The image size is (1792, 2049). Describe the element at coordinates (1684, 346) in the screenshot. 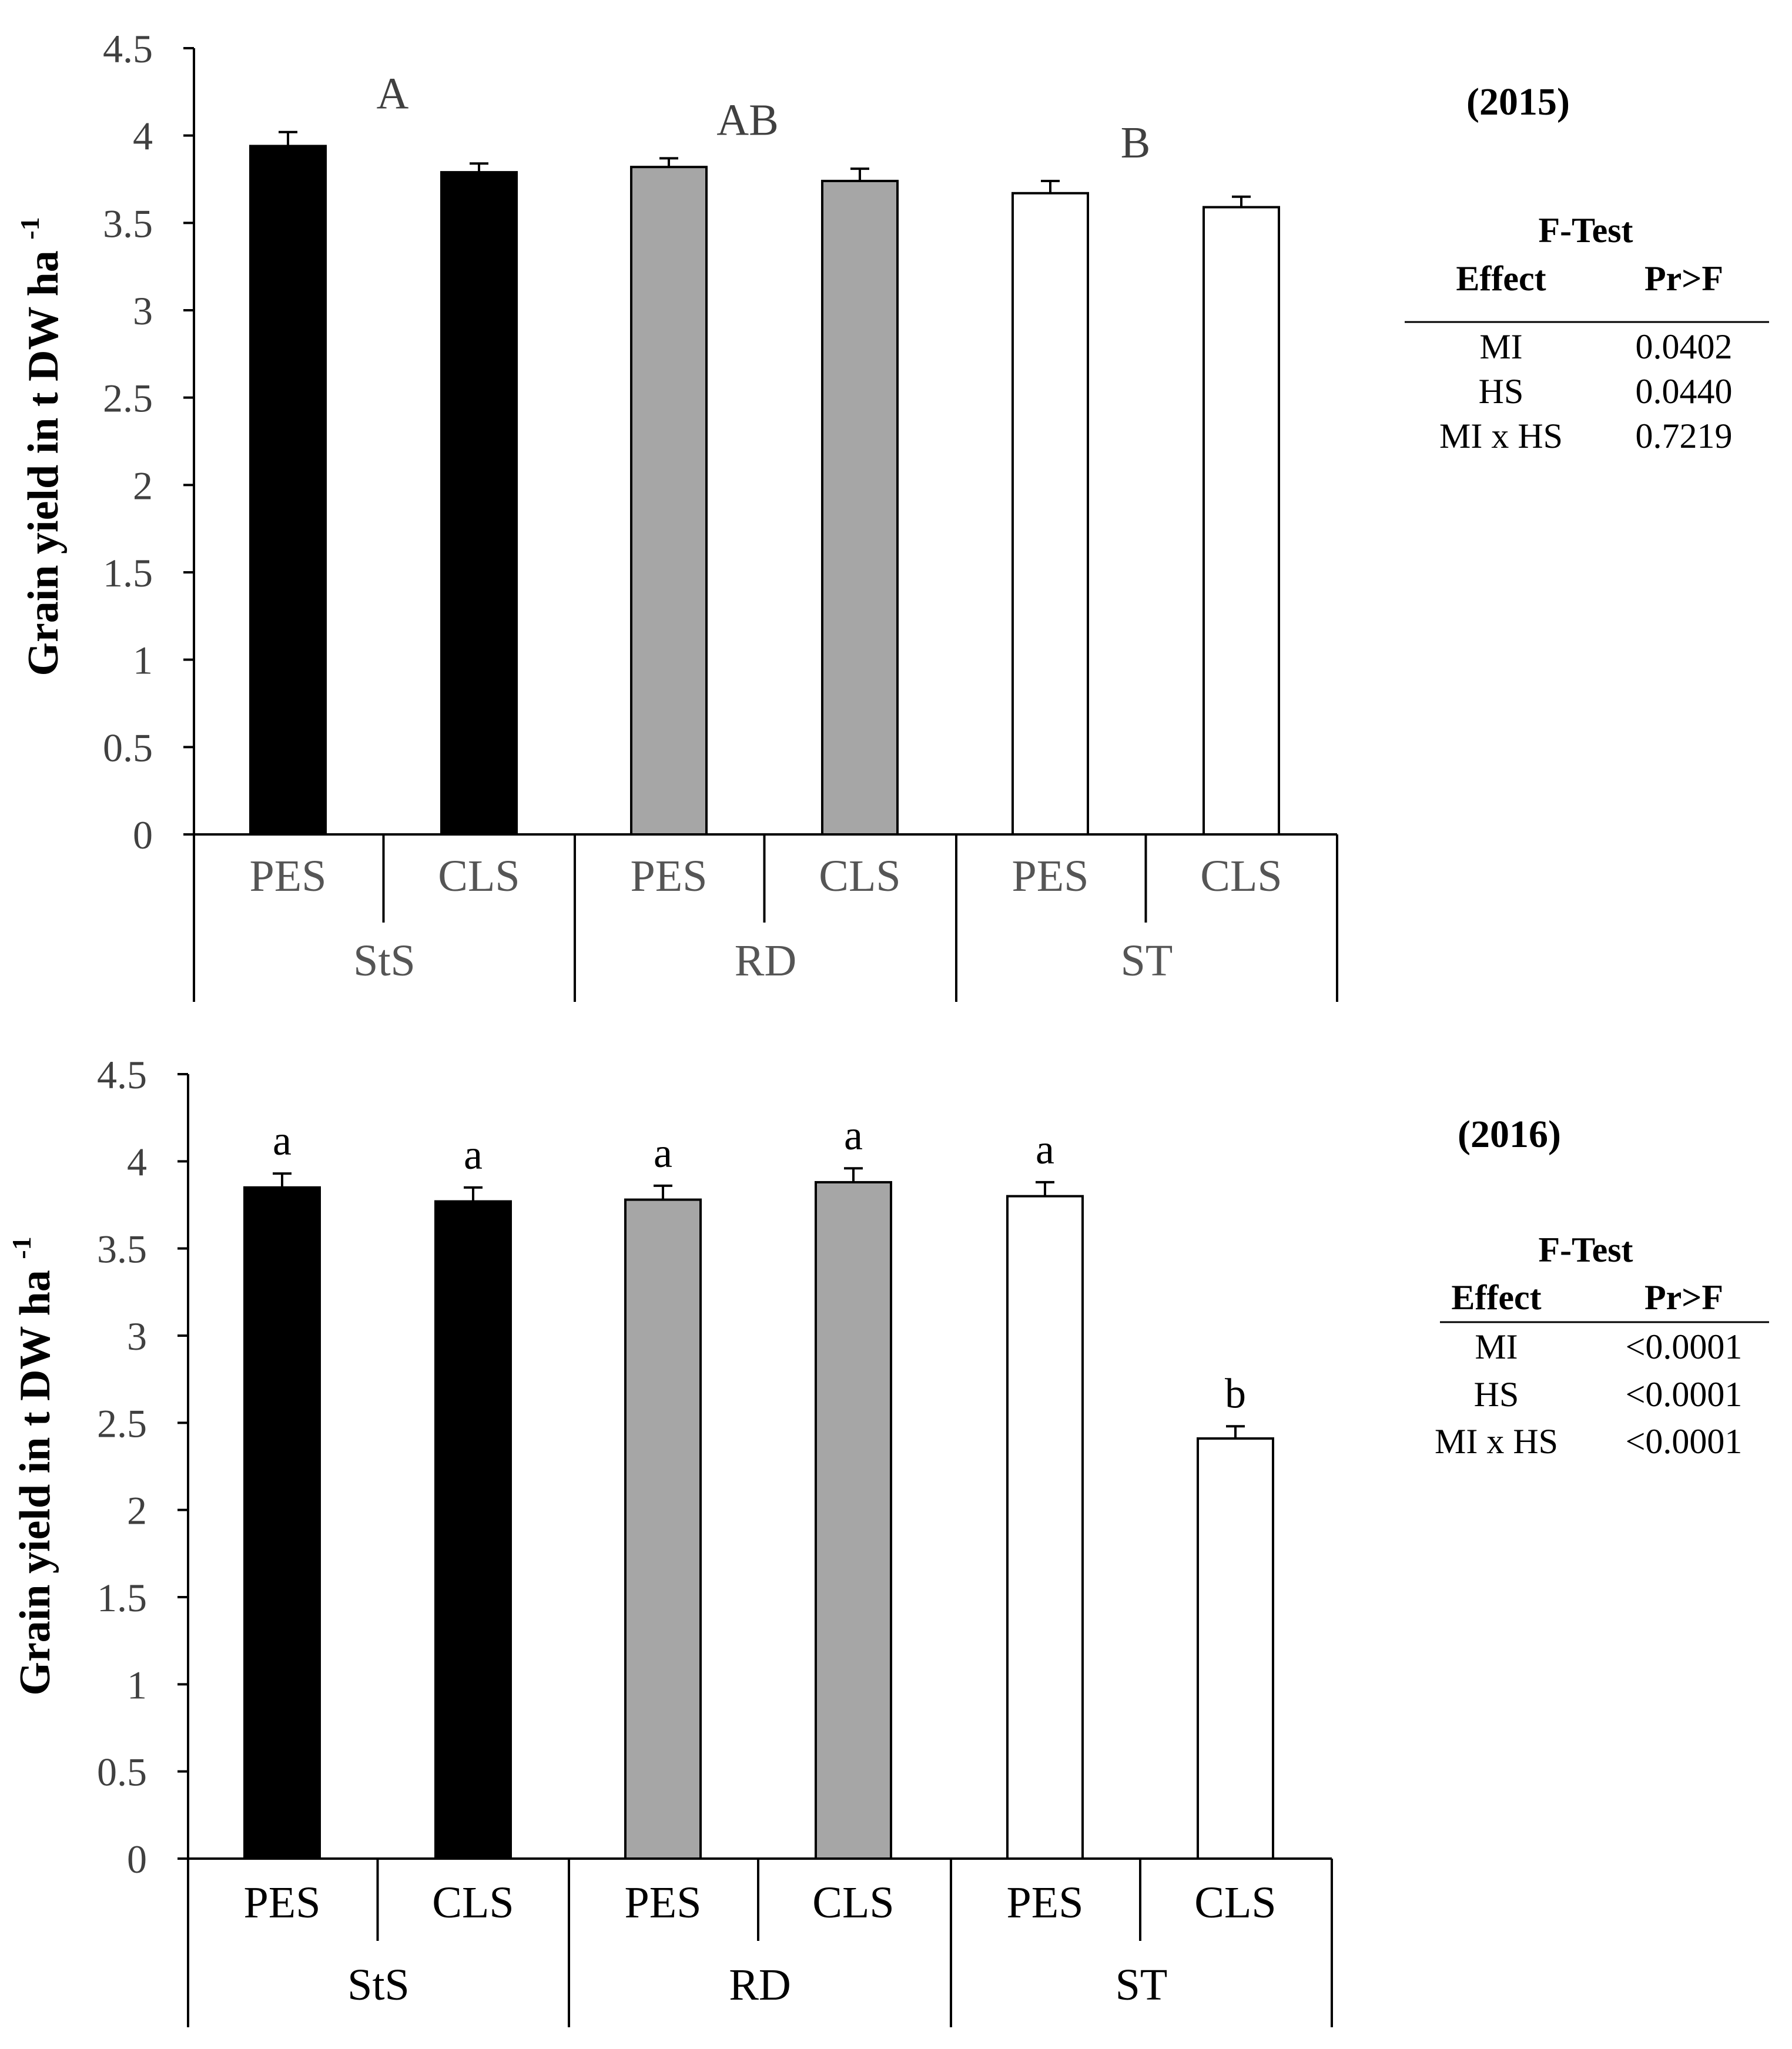

I see `ftest-pvalue: 0.0402` at that location.